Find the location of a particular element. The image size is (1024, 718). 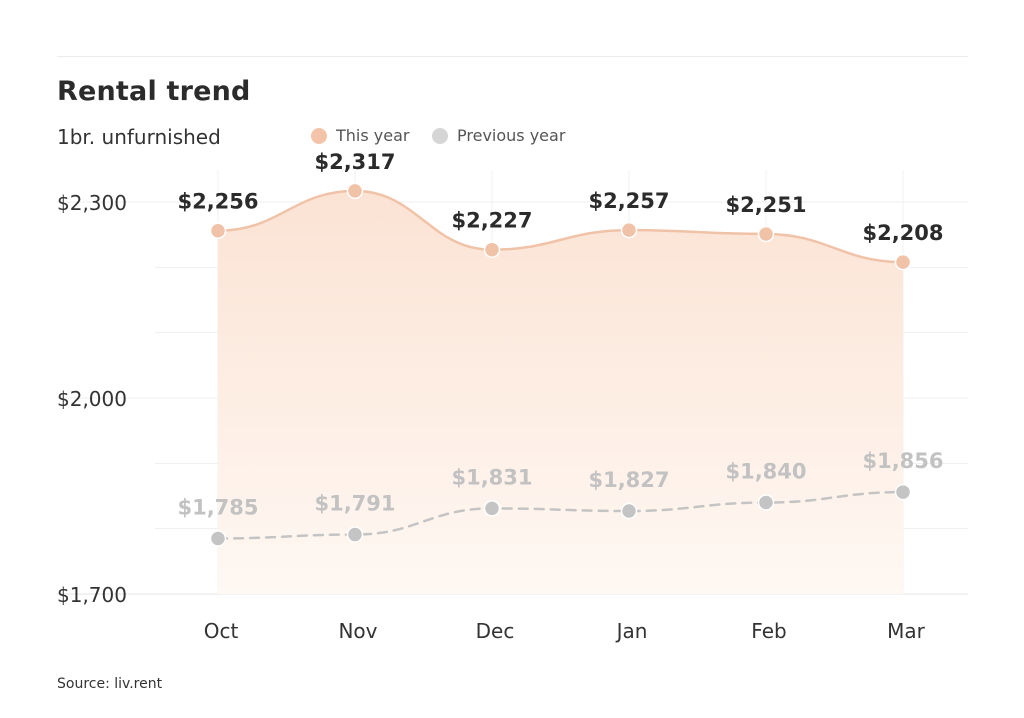

legend-marker-previous-year is located at coordinates (440, 135).